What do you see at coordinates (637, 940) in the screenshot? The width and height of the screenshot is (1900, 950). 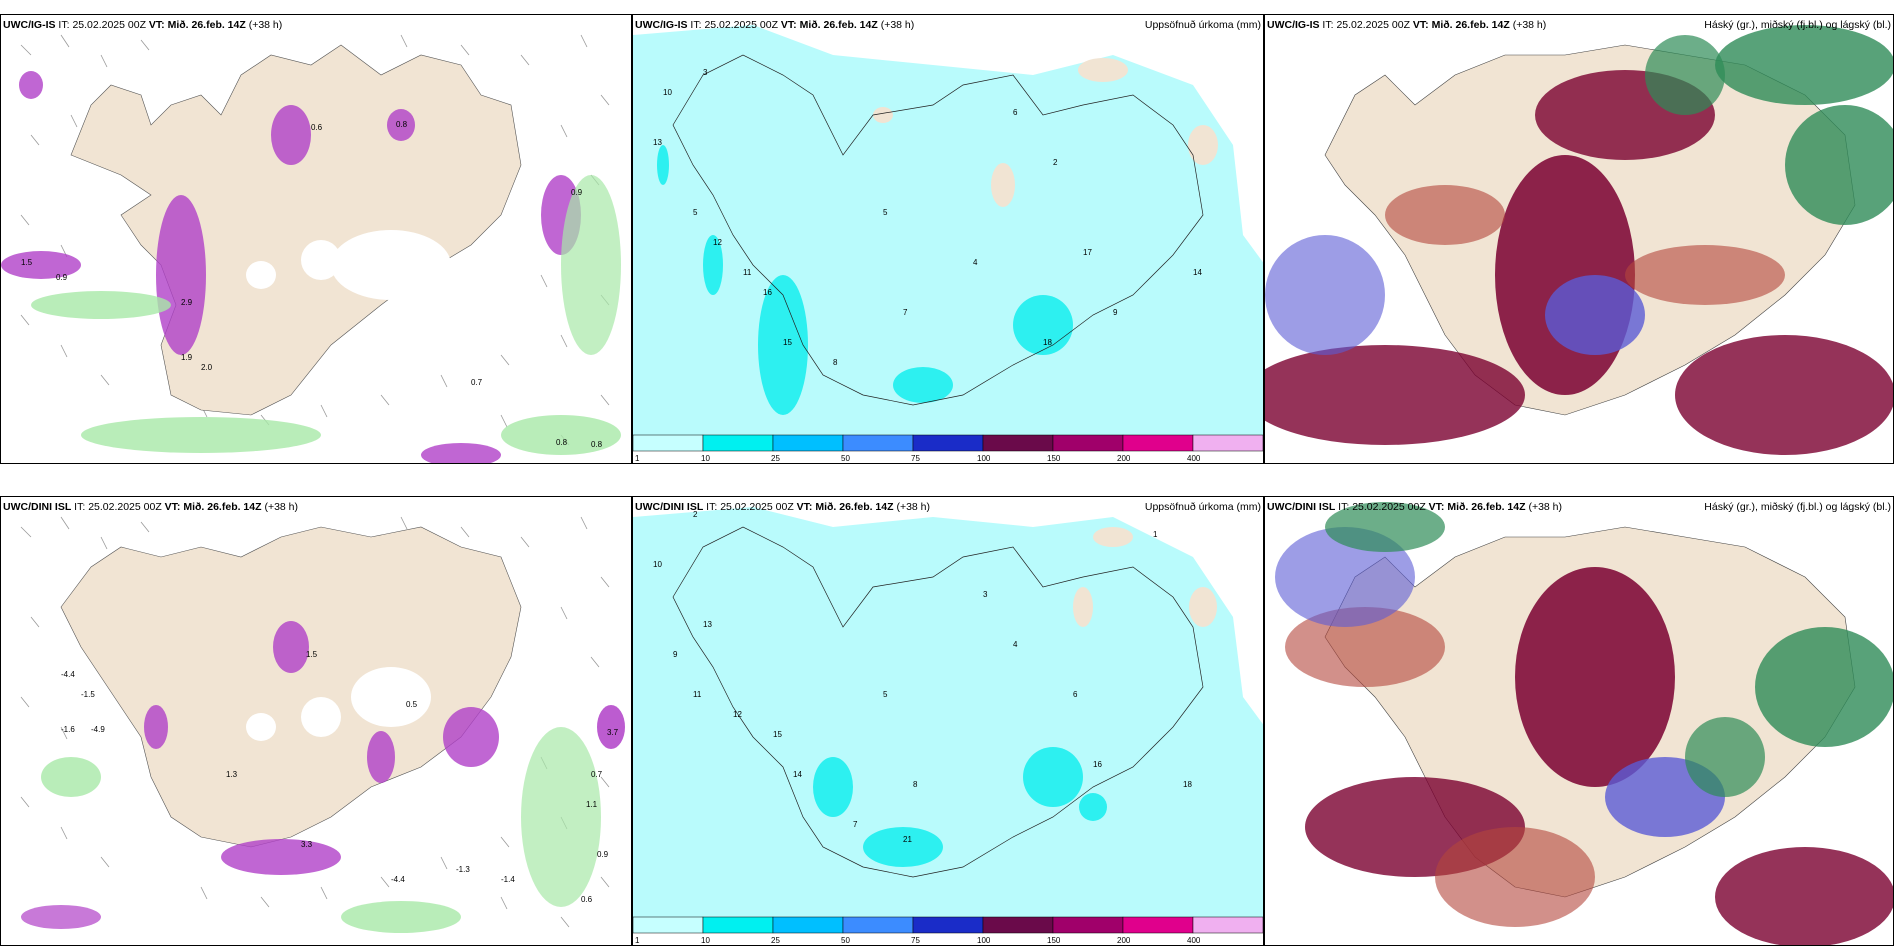 I see `legend-tick: 1` at bounding box center [637, 940].